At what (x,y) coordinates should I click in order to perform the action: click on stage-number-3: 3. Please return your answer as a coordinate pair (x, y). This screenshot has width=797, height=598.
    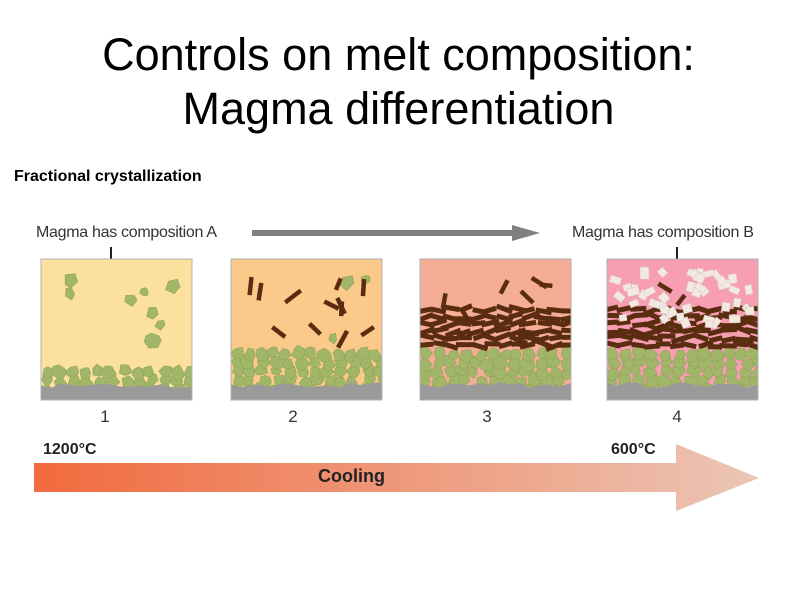
    Looking at the image, I should click on (487, 416).